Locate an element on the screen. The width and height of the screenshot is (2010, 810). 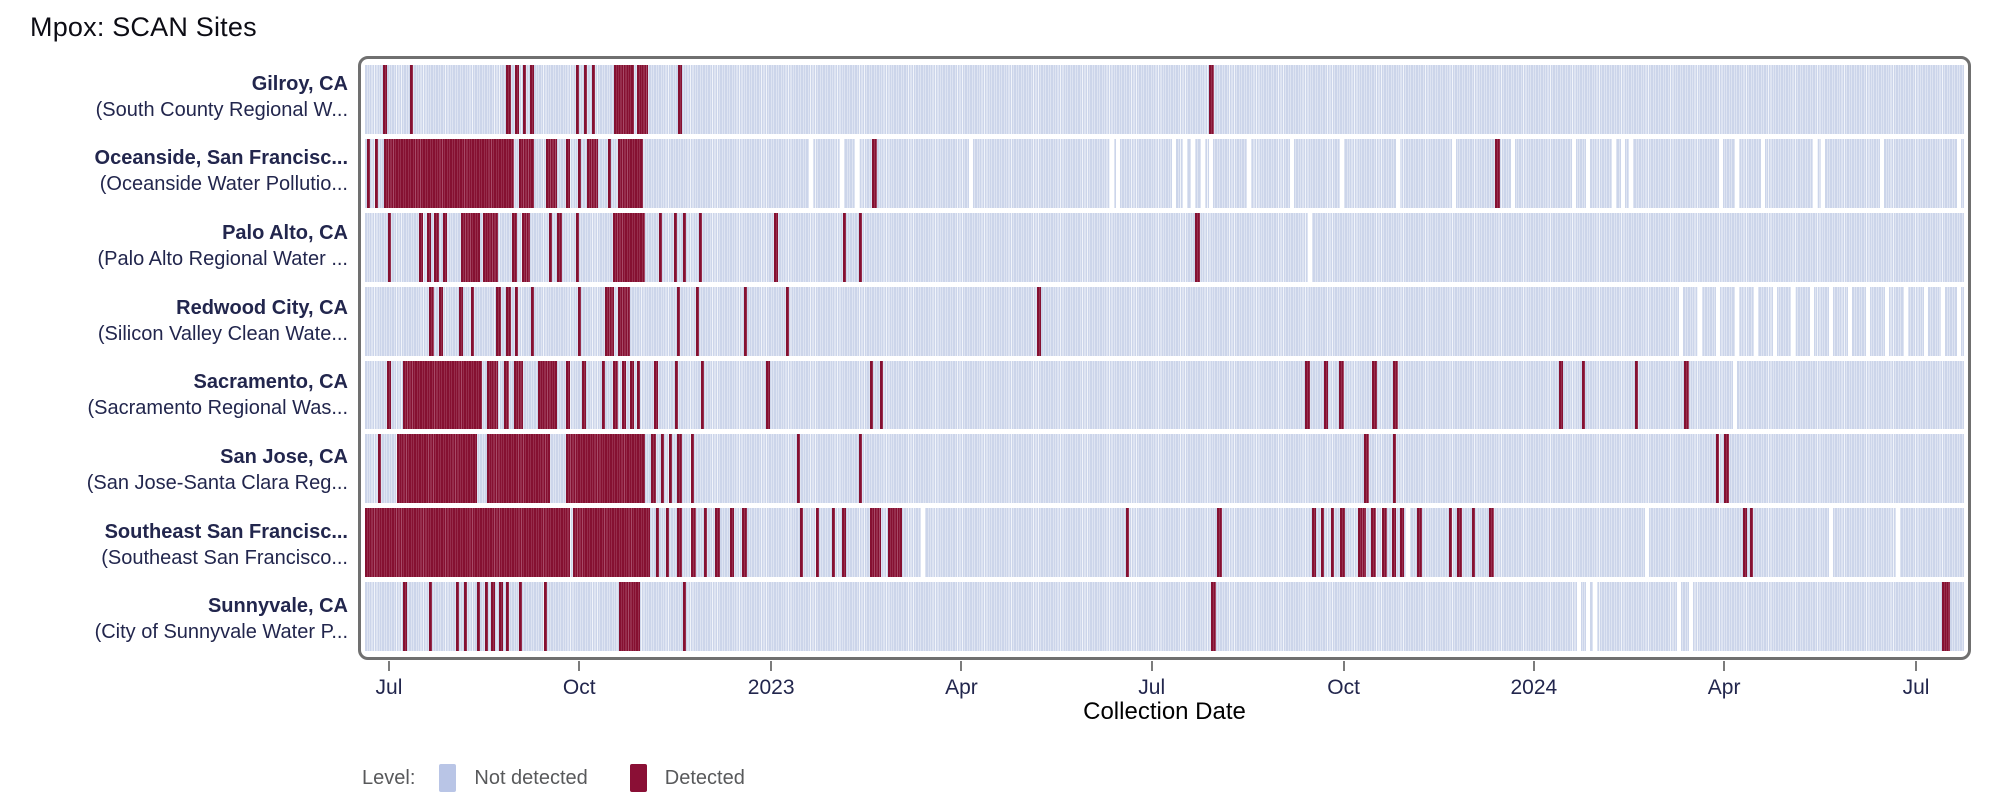
site-city: San Jose, CA is located at coordinates (284, 456).